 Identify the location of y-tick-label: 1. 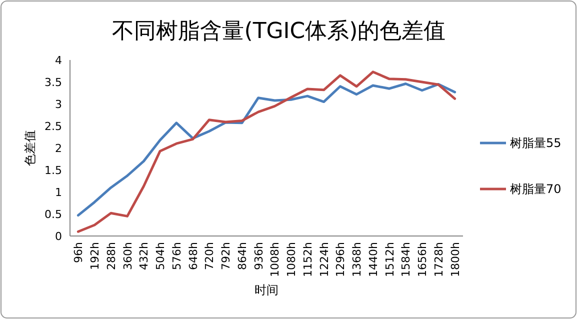
(58, 192).